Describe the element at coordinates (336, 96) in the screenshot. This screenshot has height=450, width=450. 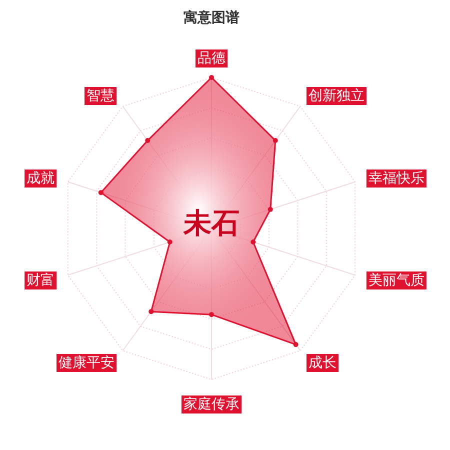
I see `spoke-label: 创新独立` at that location.